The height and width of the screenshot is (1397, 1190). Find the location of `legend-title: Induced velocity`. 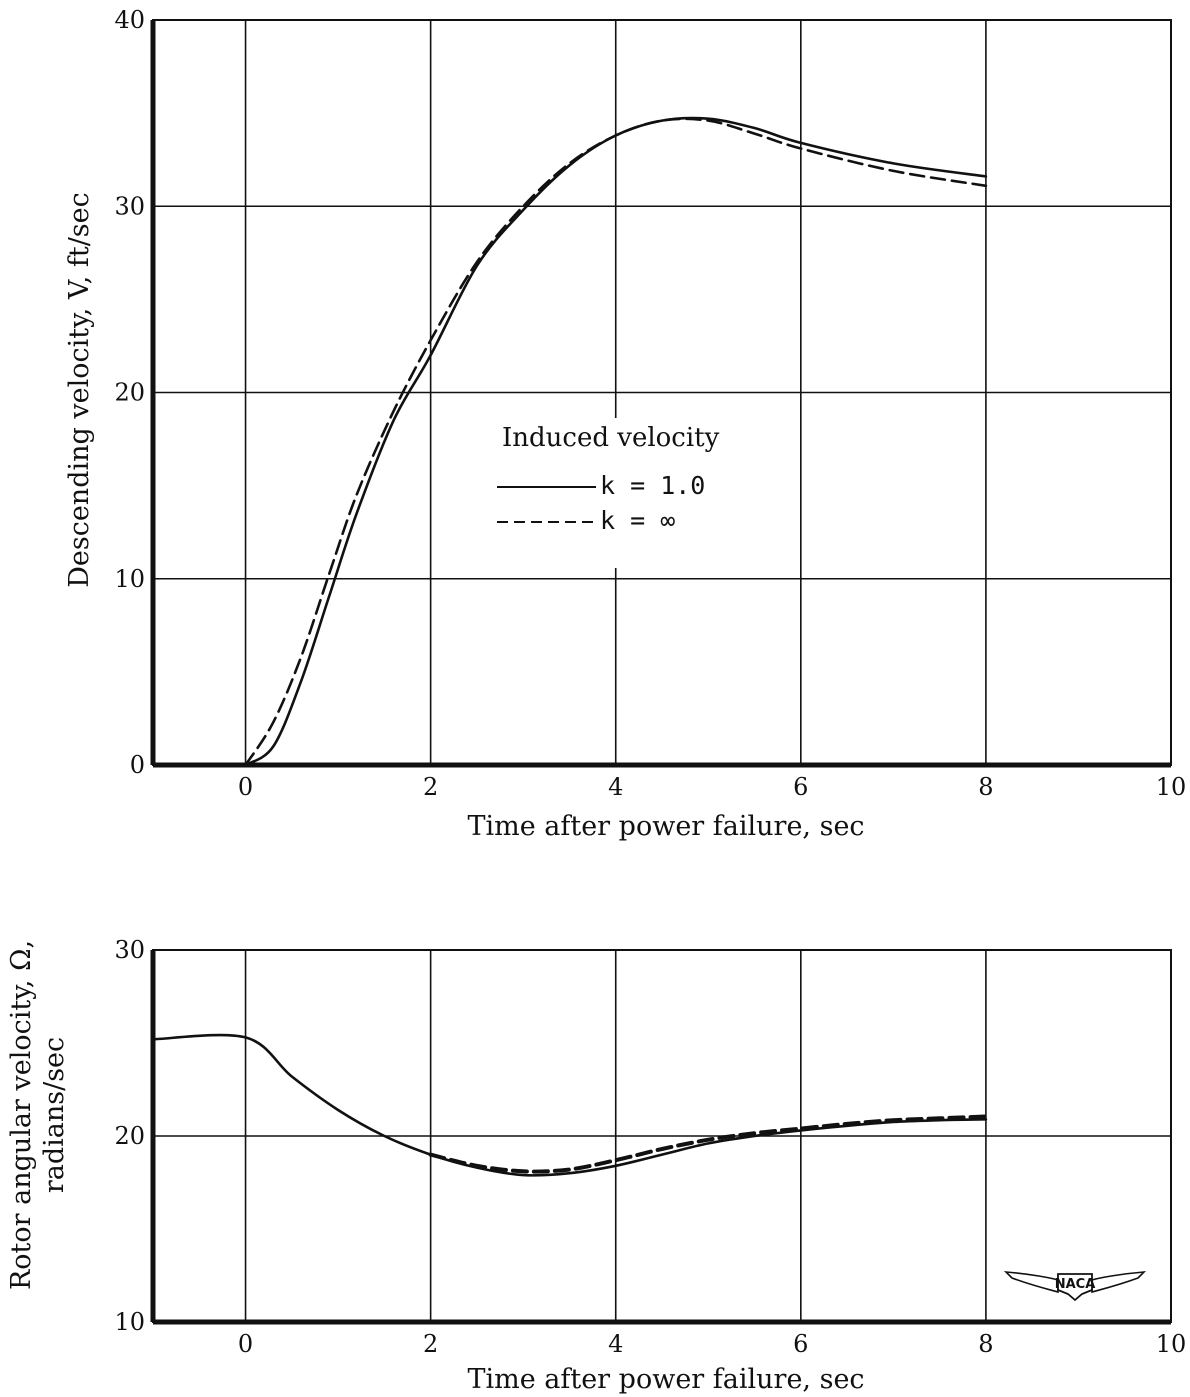

legend-title: Induced velocity is located at coordinates (611, 438).